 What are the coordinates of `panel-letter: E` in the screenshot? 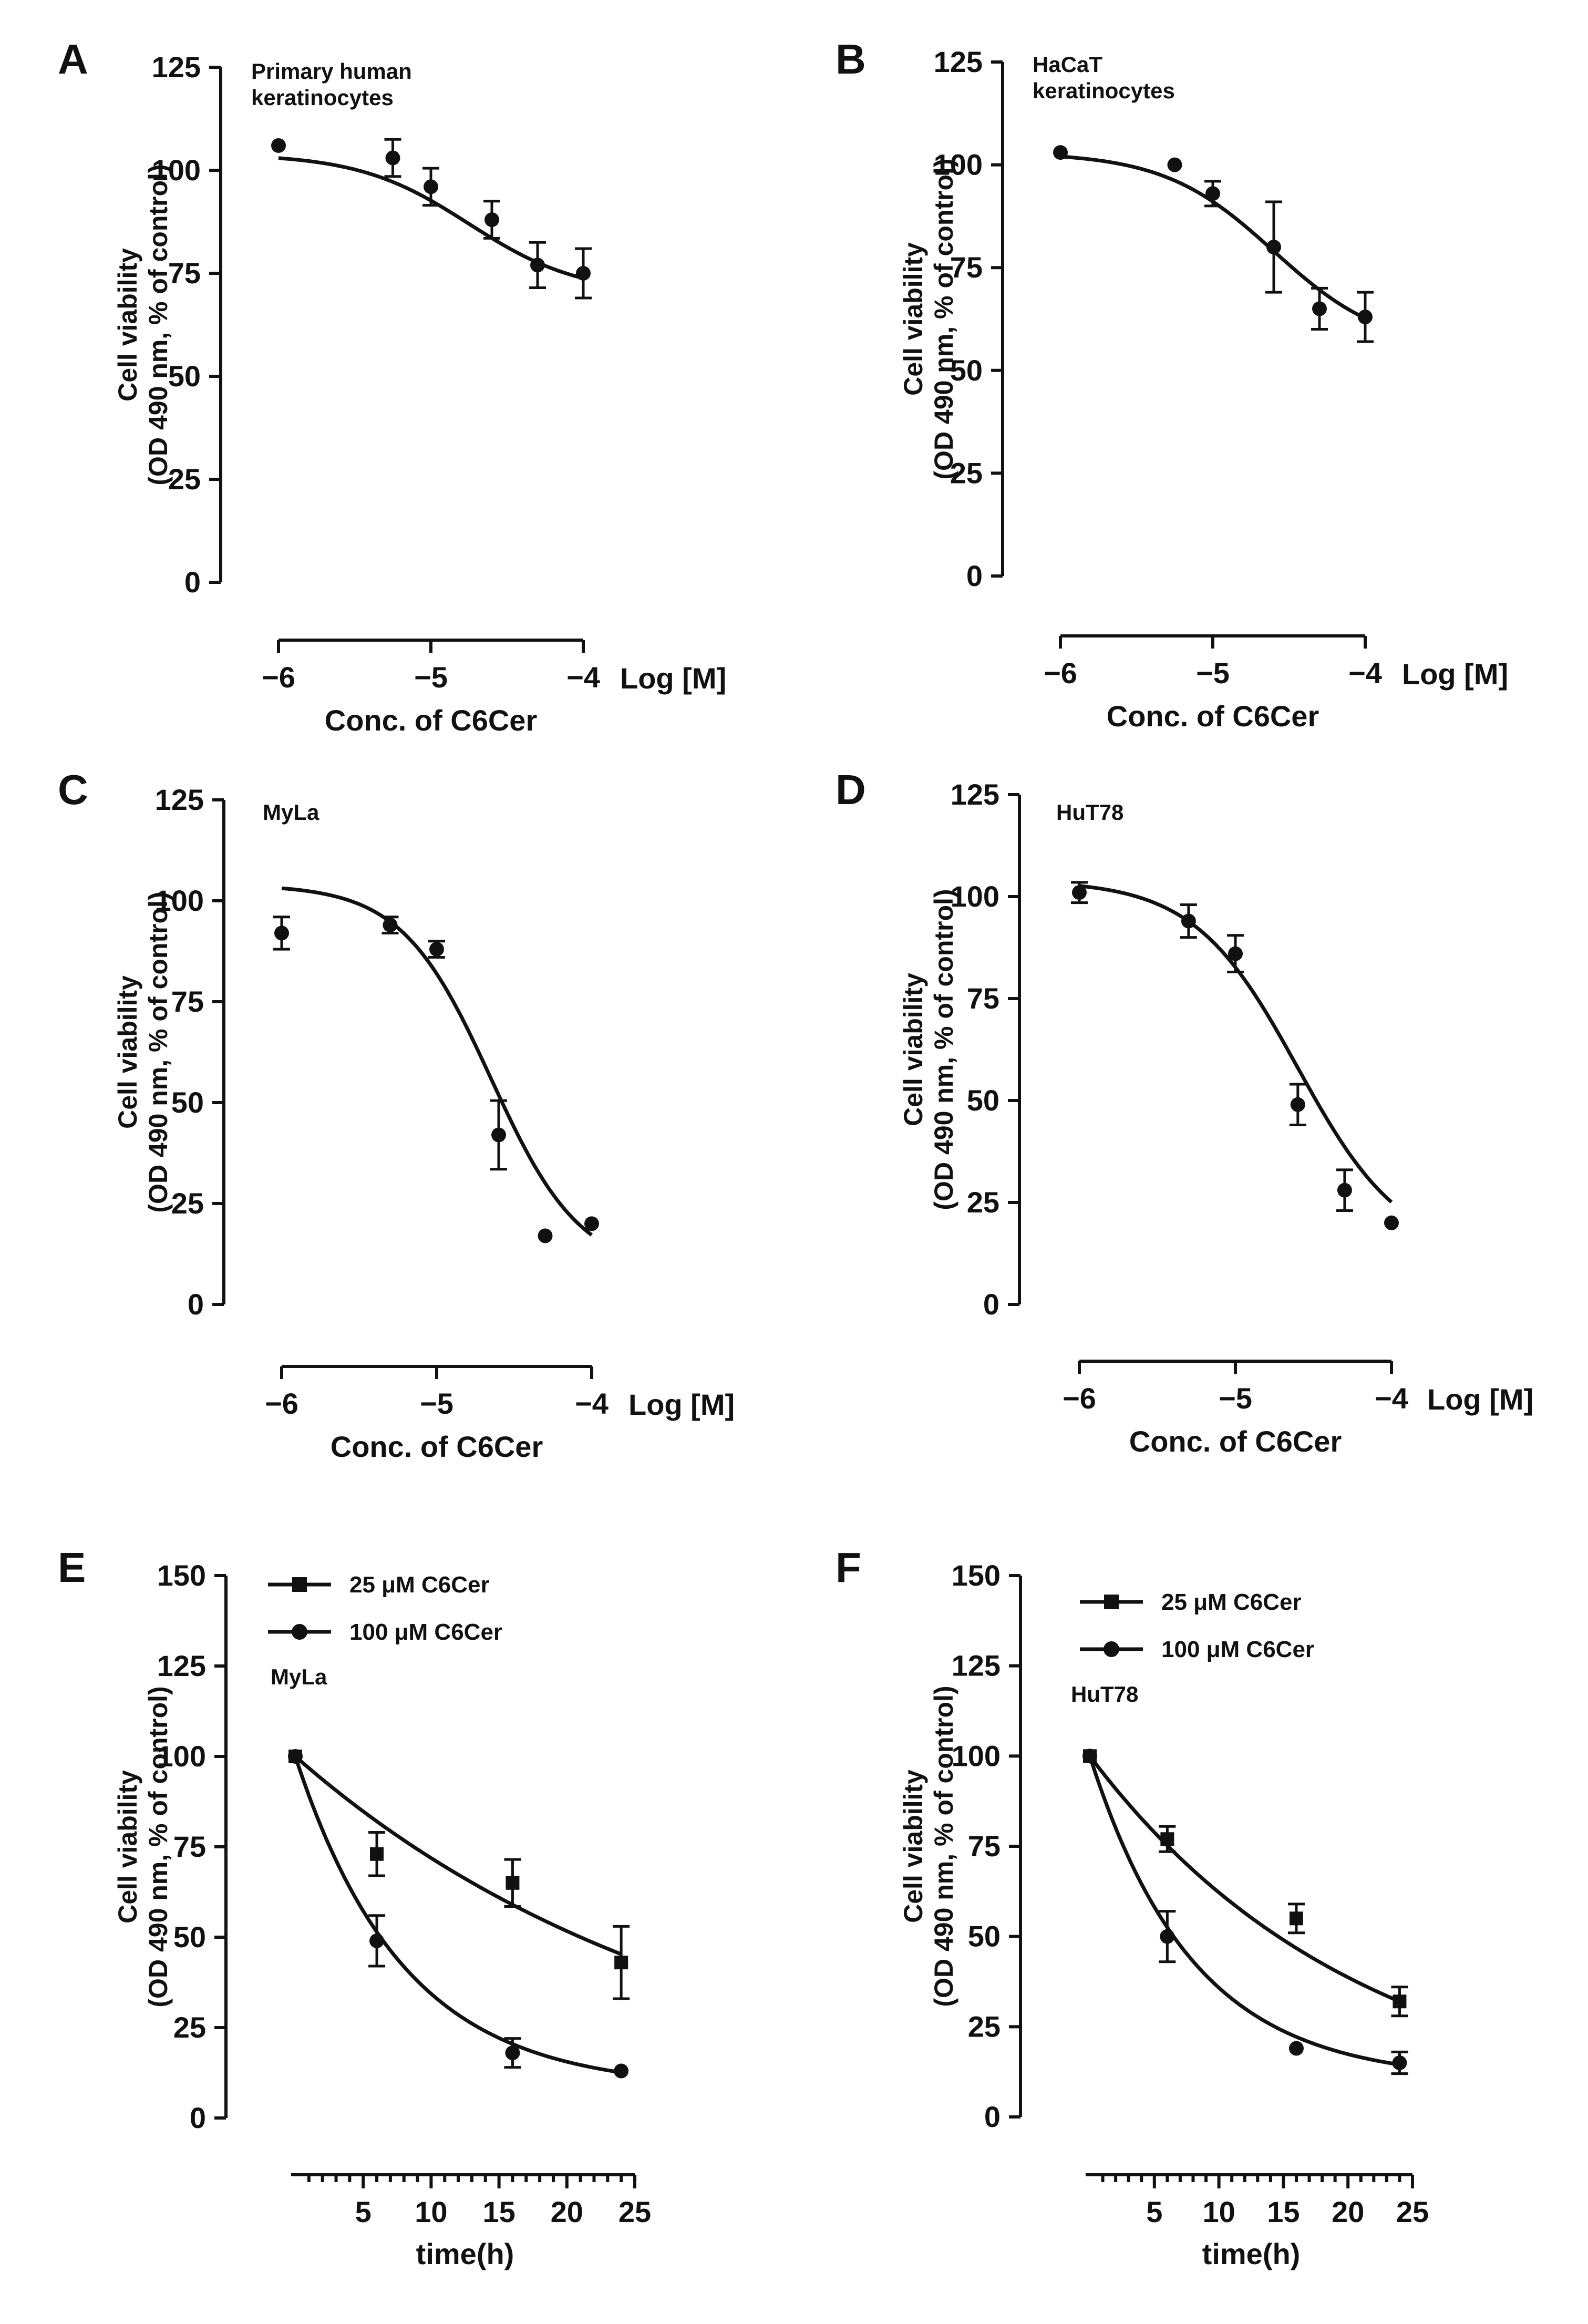 It's located at (72, 1568).